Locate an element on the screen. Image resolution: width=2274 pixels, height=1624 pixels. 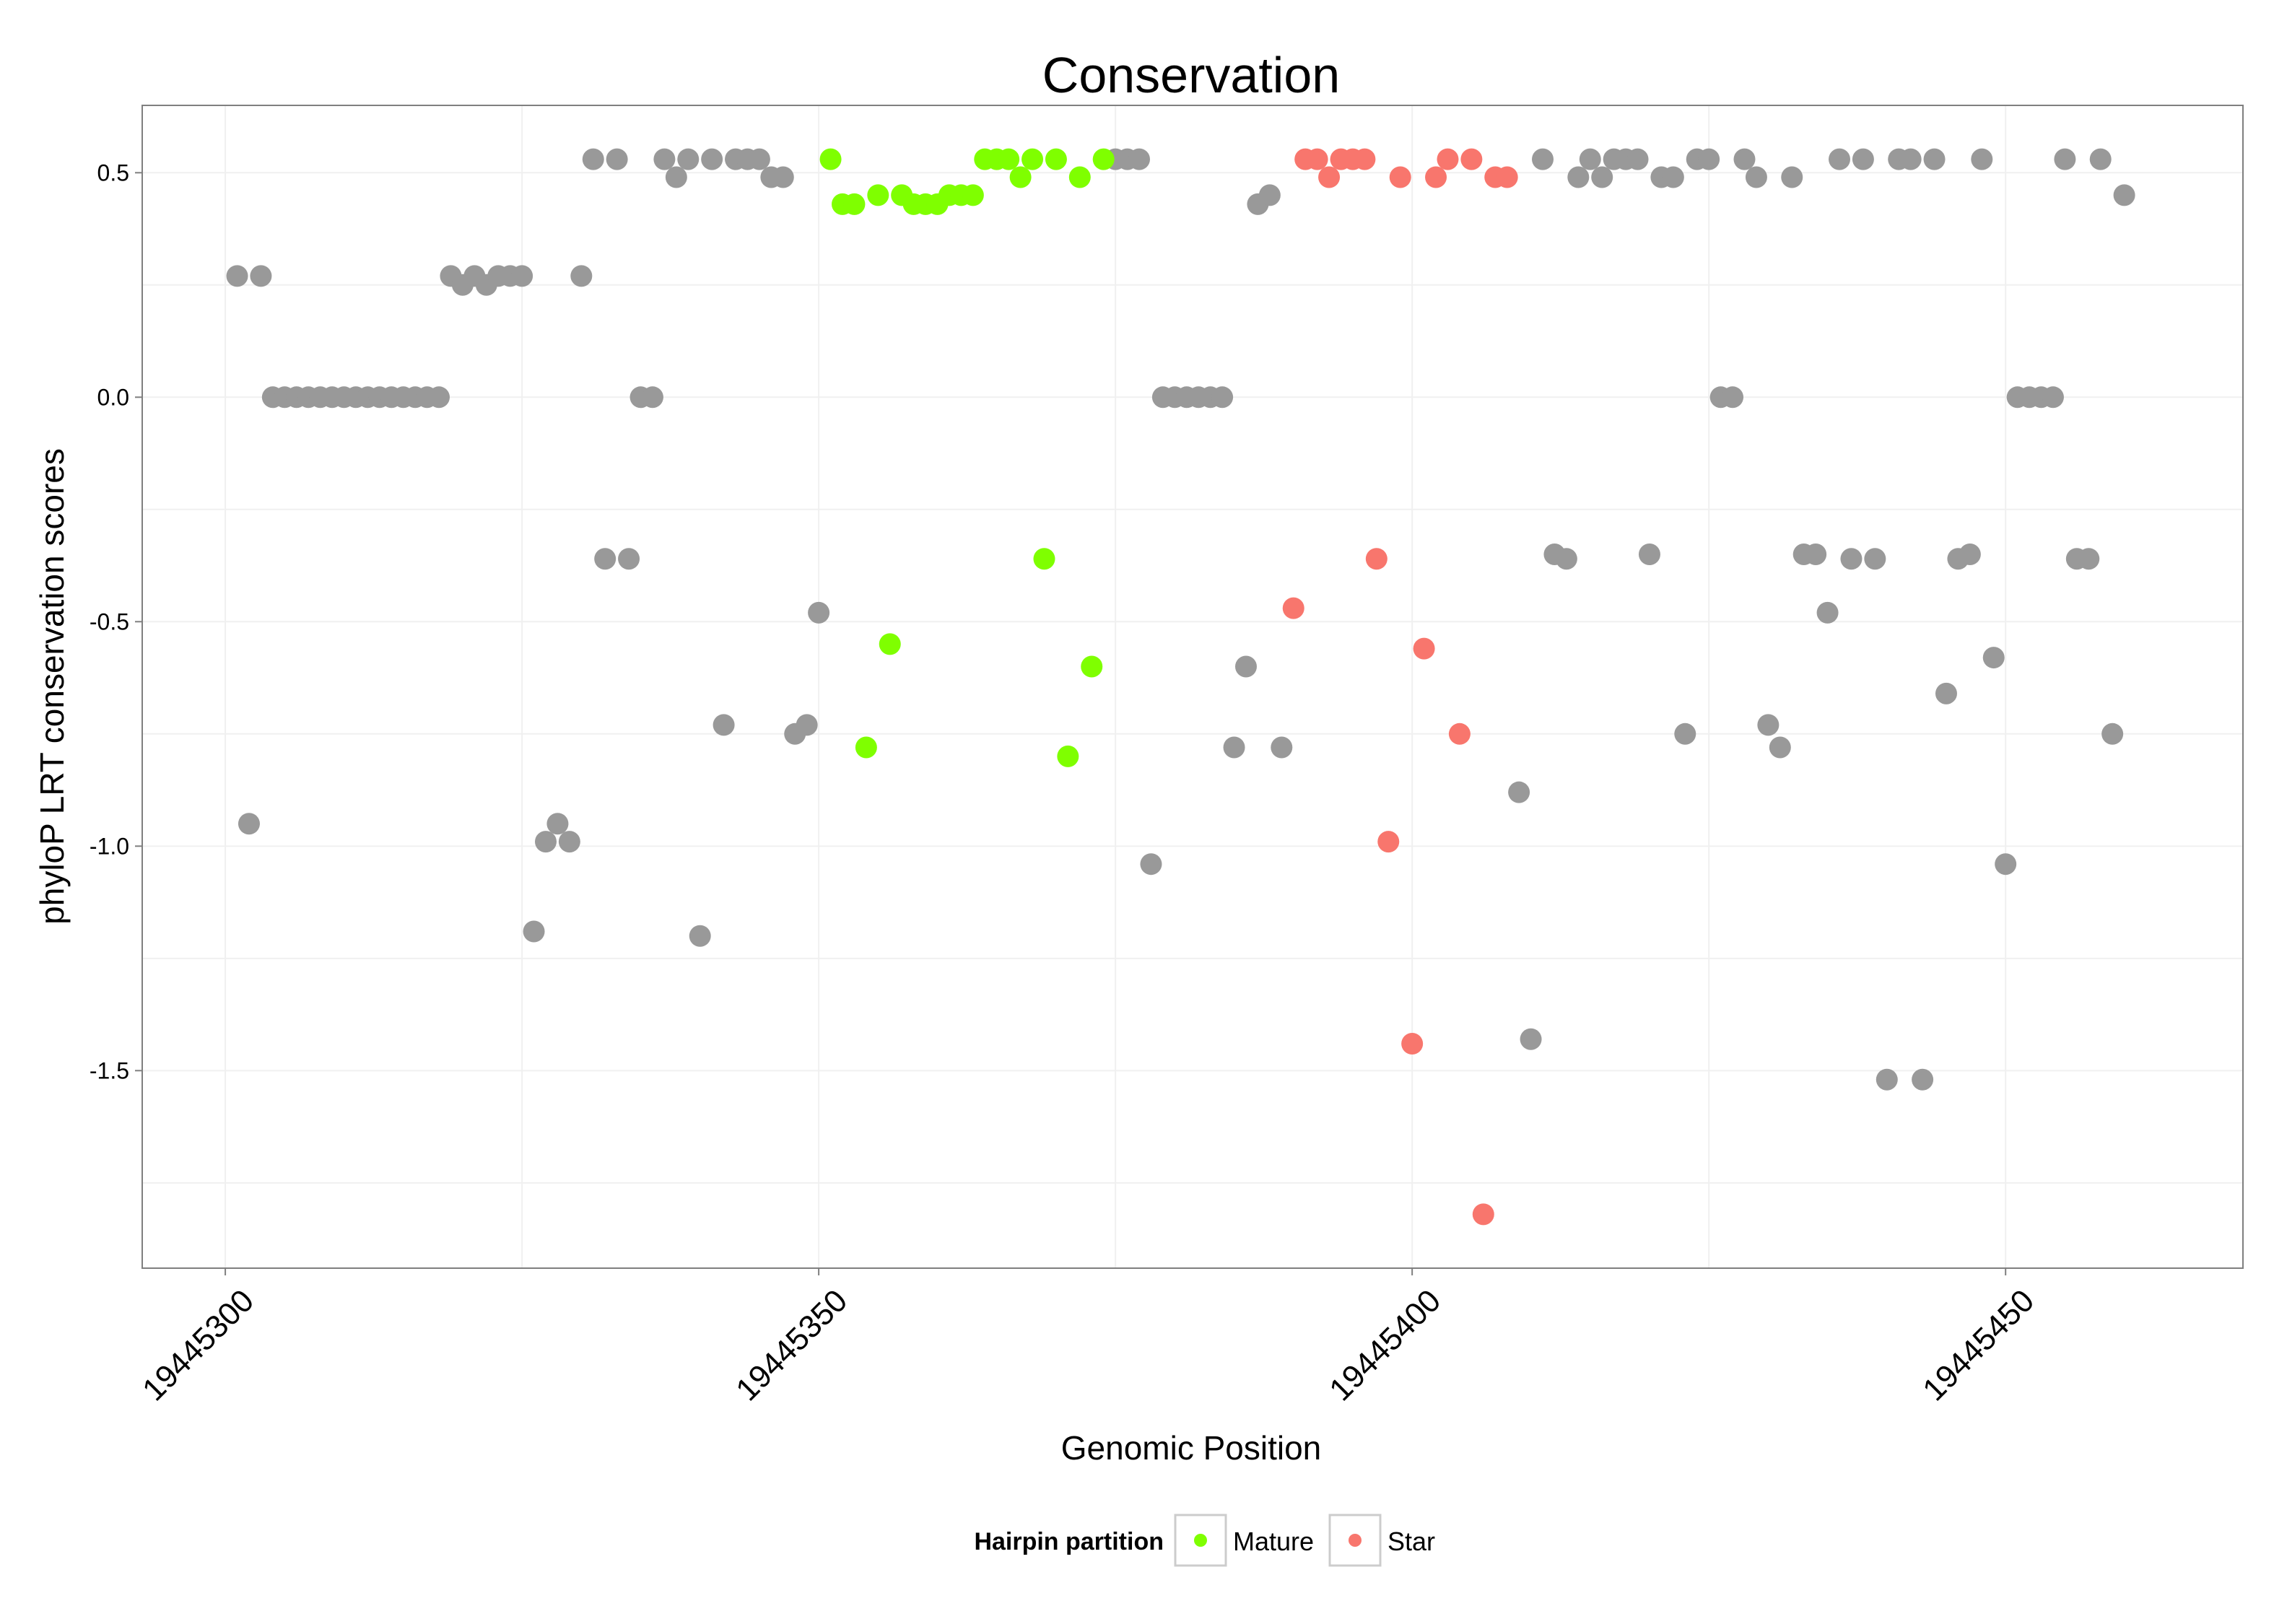
legend-swatch-mature is located at coordinates (1201, 1540).